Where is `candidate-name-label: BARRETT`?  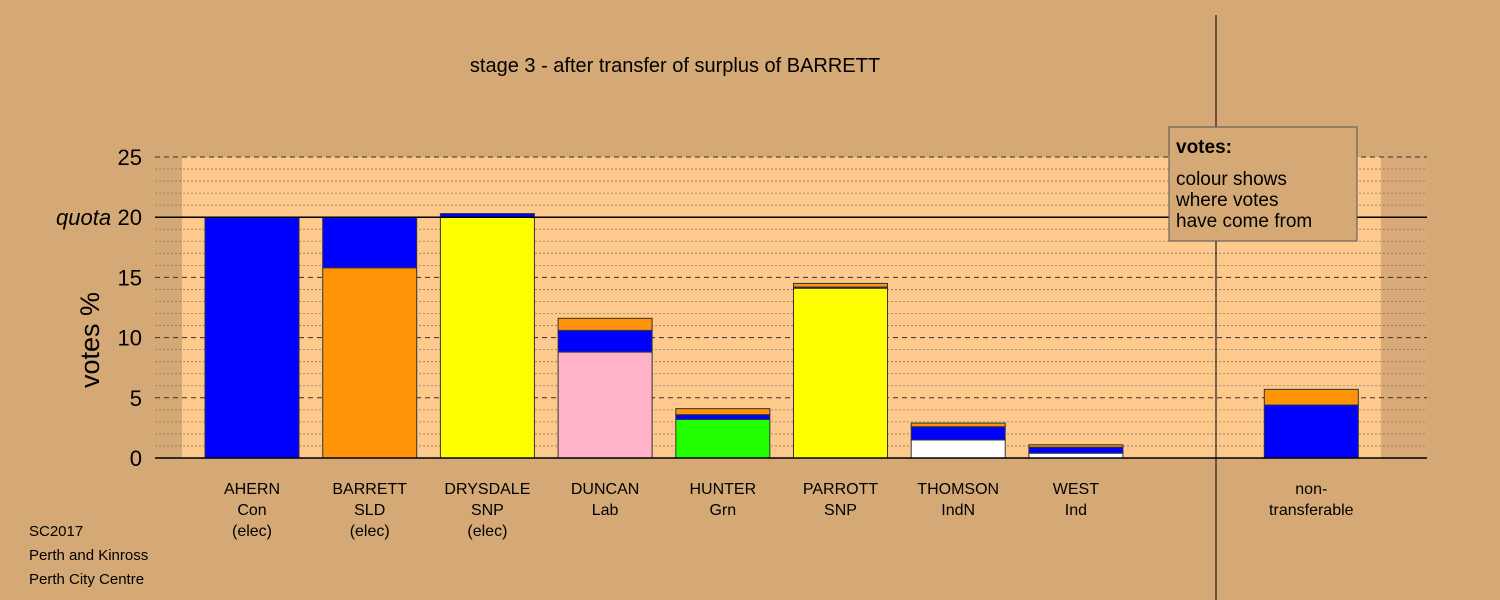
candidate-name-label: BARRETT is located at coordinates (369, 489).